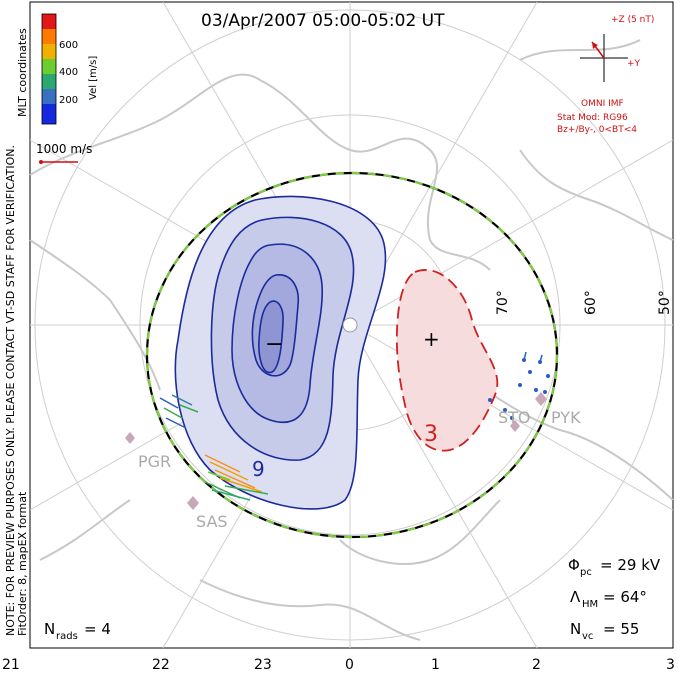 The image size is (680, 674). Describe the element at coordinates (621, 629) in the screenshot. I see `svg-text: = 55` at that location.